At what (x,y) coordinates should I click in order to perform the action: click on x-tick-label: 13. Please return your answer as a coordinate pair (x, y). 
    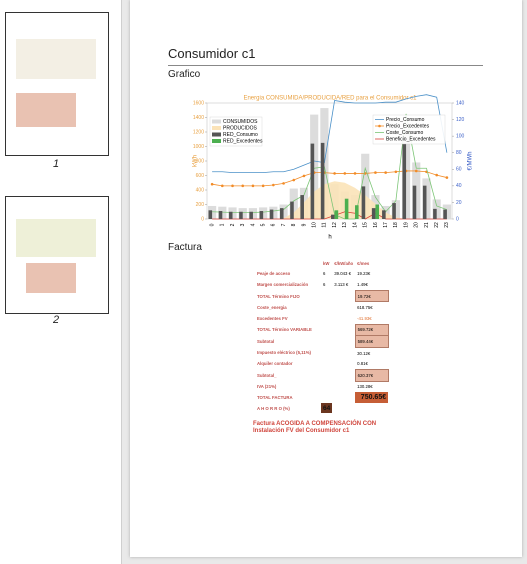
    Looking at the image, I should click on (345, 225).